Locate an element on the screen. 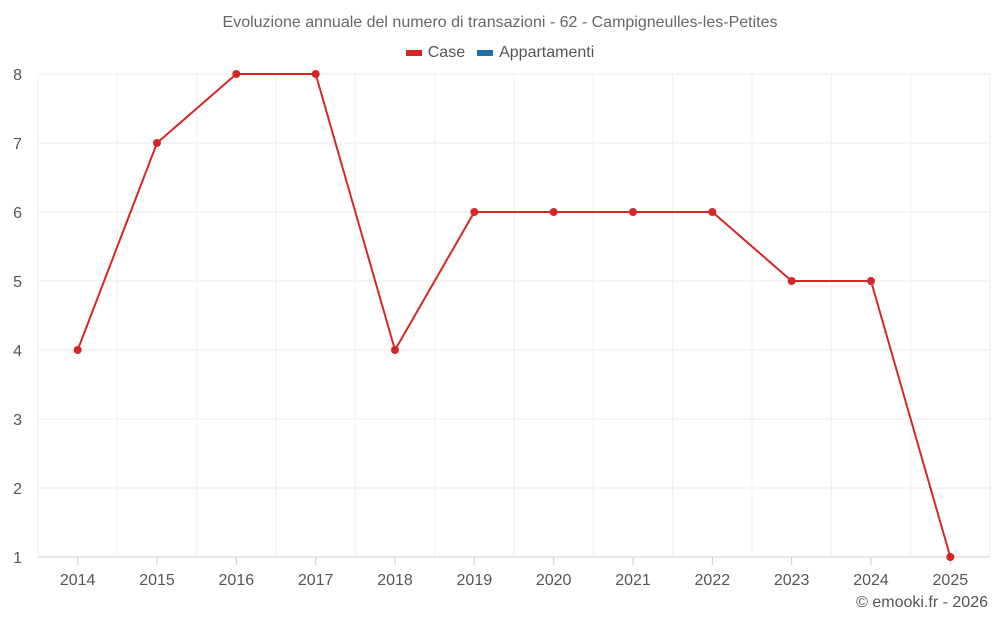 The height and width of the screenshot is (625, 1000). y-tick-label: 4 is located at coordinates (17, 351).